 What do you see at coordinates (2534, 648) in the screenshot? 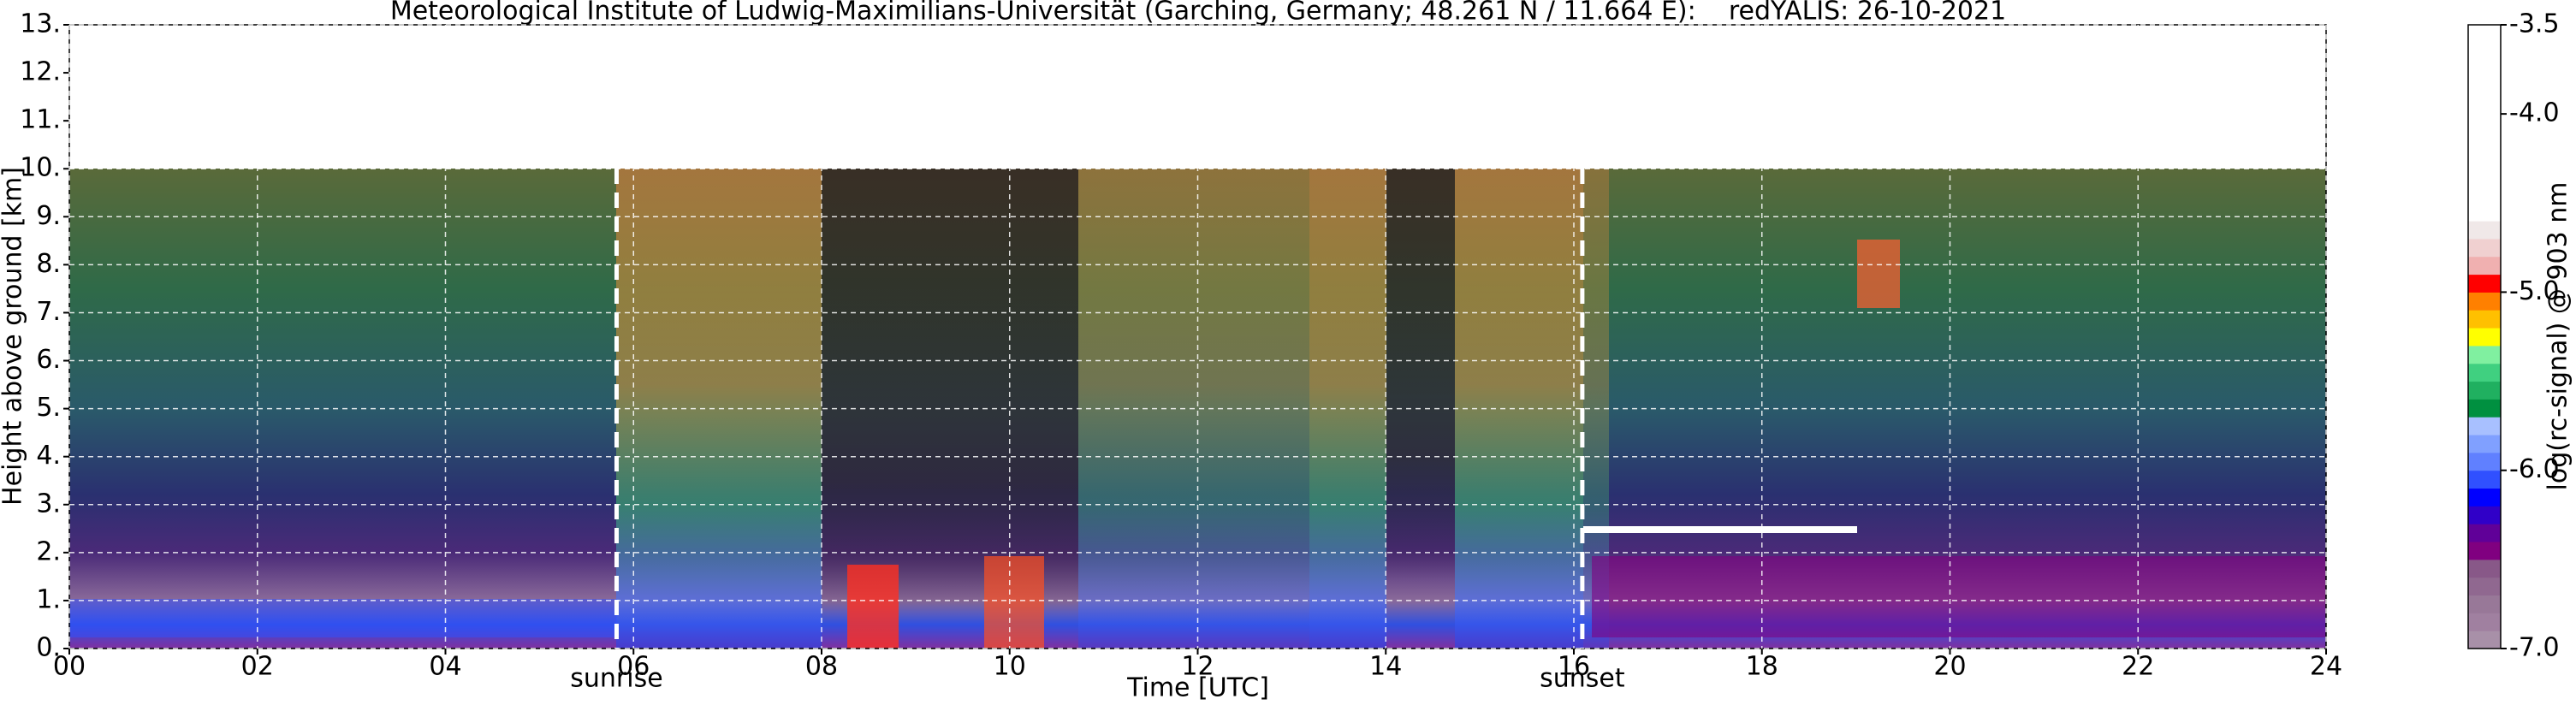
I see `colorbar-tick-label: -7.0` at bounding box center [2534, 648].